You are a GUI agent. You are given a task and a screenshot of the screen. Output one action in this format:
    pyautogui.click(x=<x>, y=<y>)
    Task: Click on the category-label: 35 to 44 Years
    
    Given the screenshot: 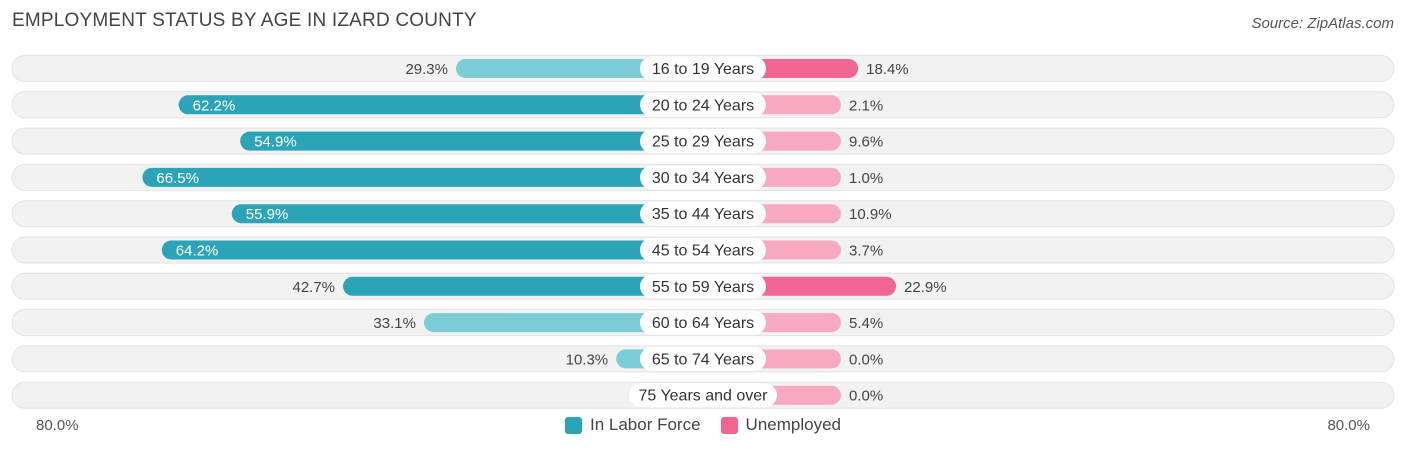 What is the action you would take?
    pyautogui.click(x=703, y=214)
    